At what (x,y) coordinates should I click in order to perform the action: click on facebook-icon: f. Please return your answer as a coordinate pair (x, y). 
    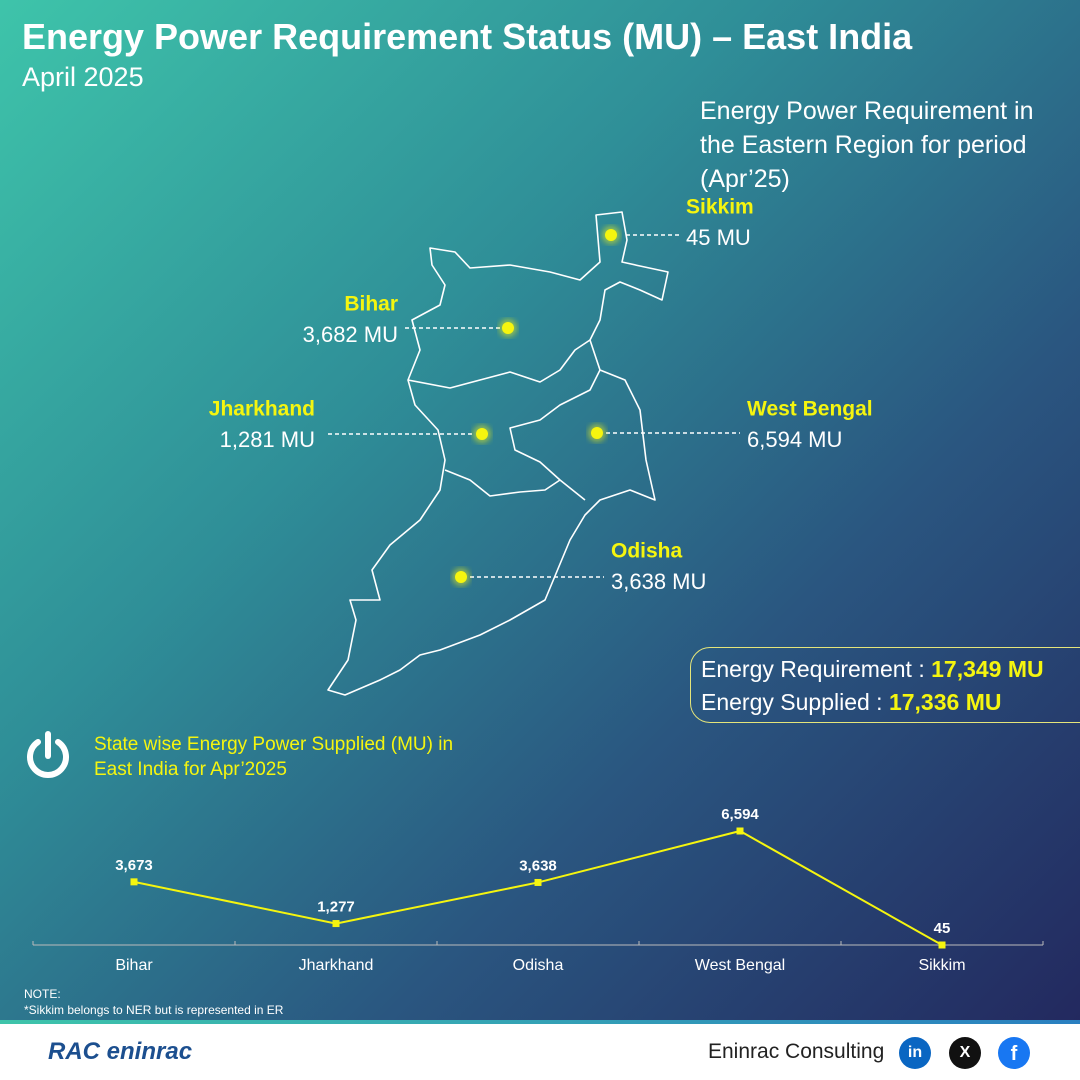
    Looking at the image, I should click on (1014, 1053).